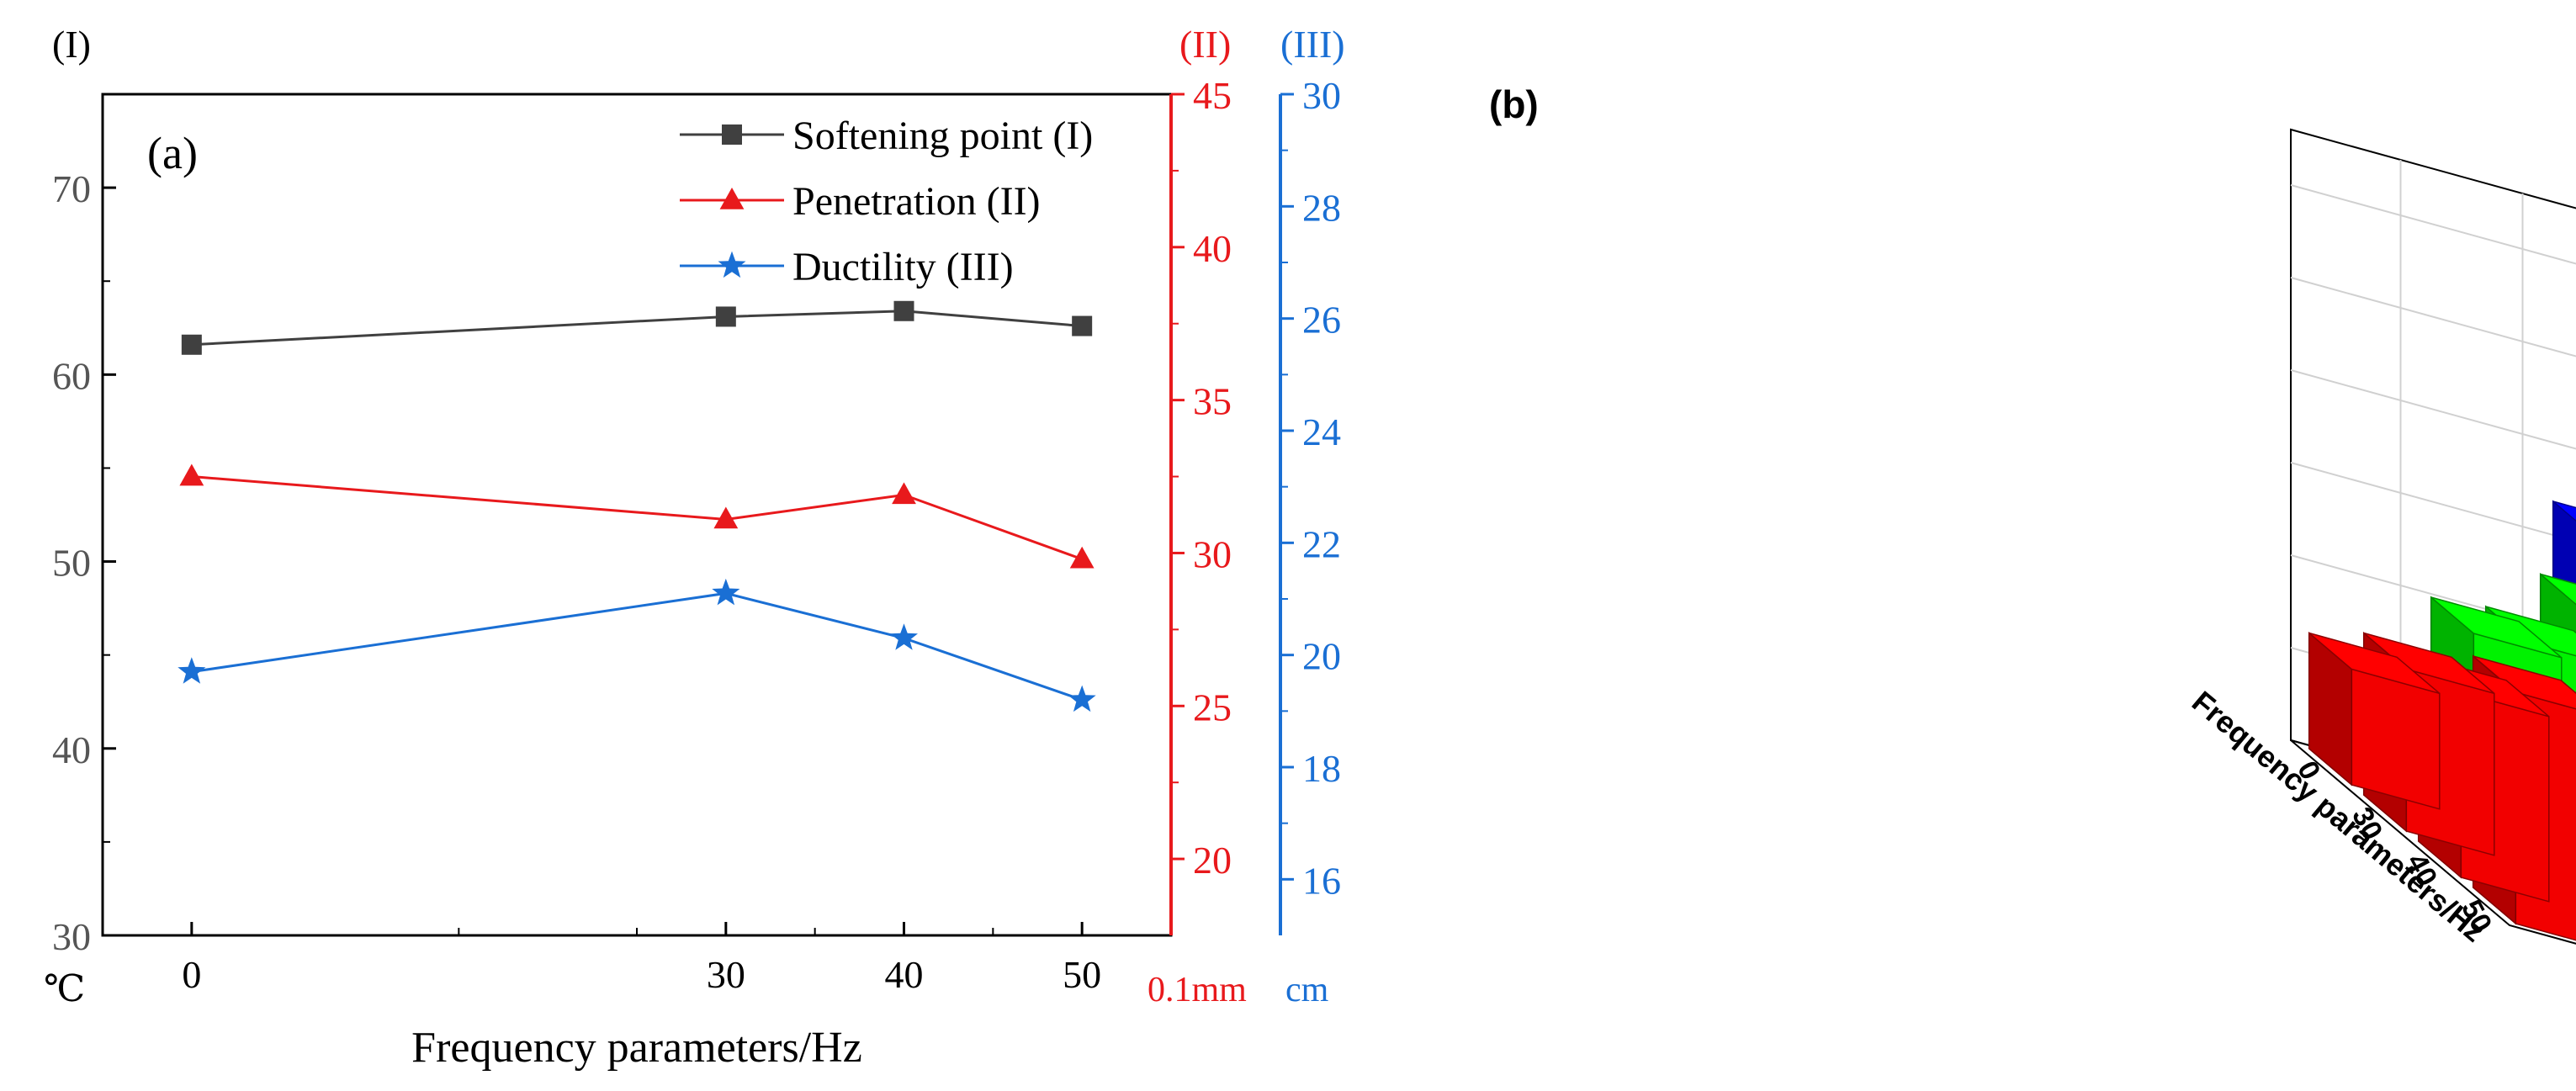 The image size is (2576, 1091). What do you see at coordinates (2442, 720) in the screenshot?
I see `bars-3d` at bounding box center [2442, 720].